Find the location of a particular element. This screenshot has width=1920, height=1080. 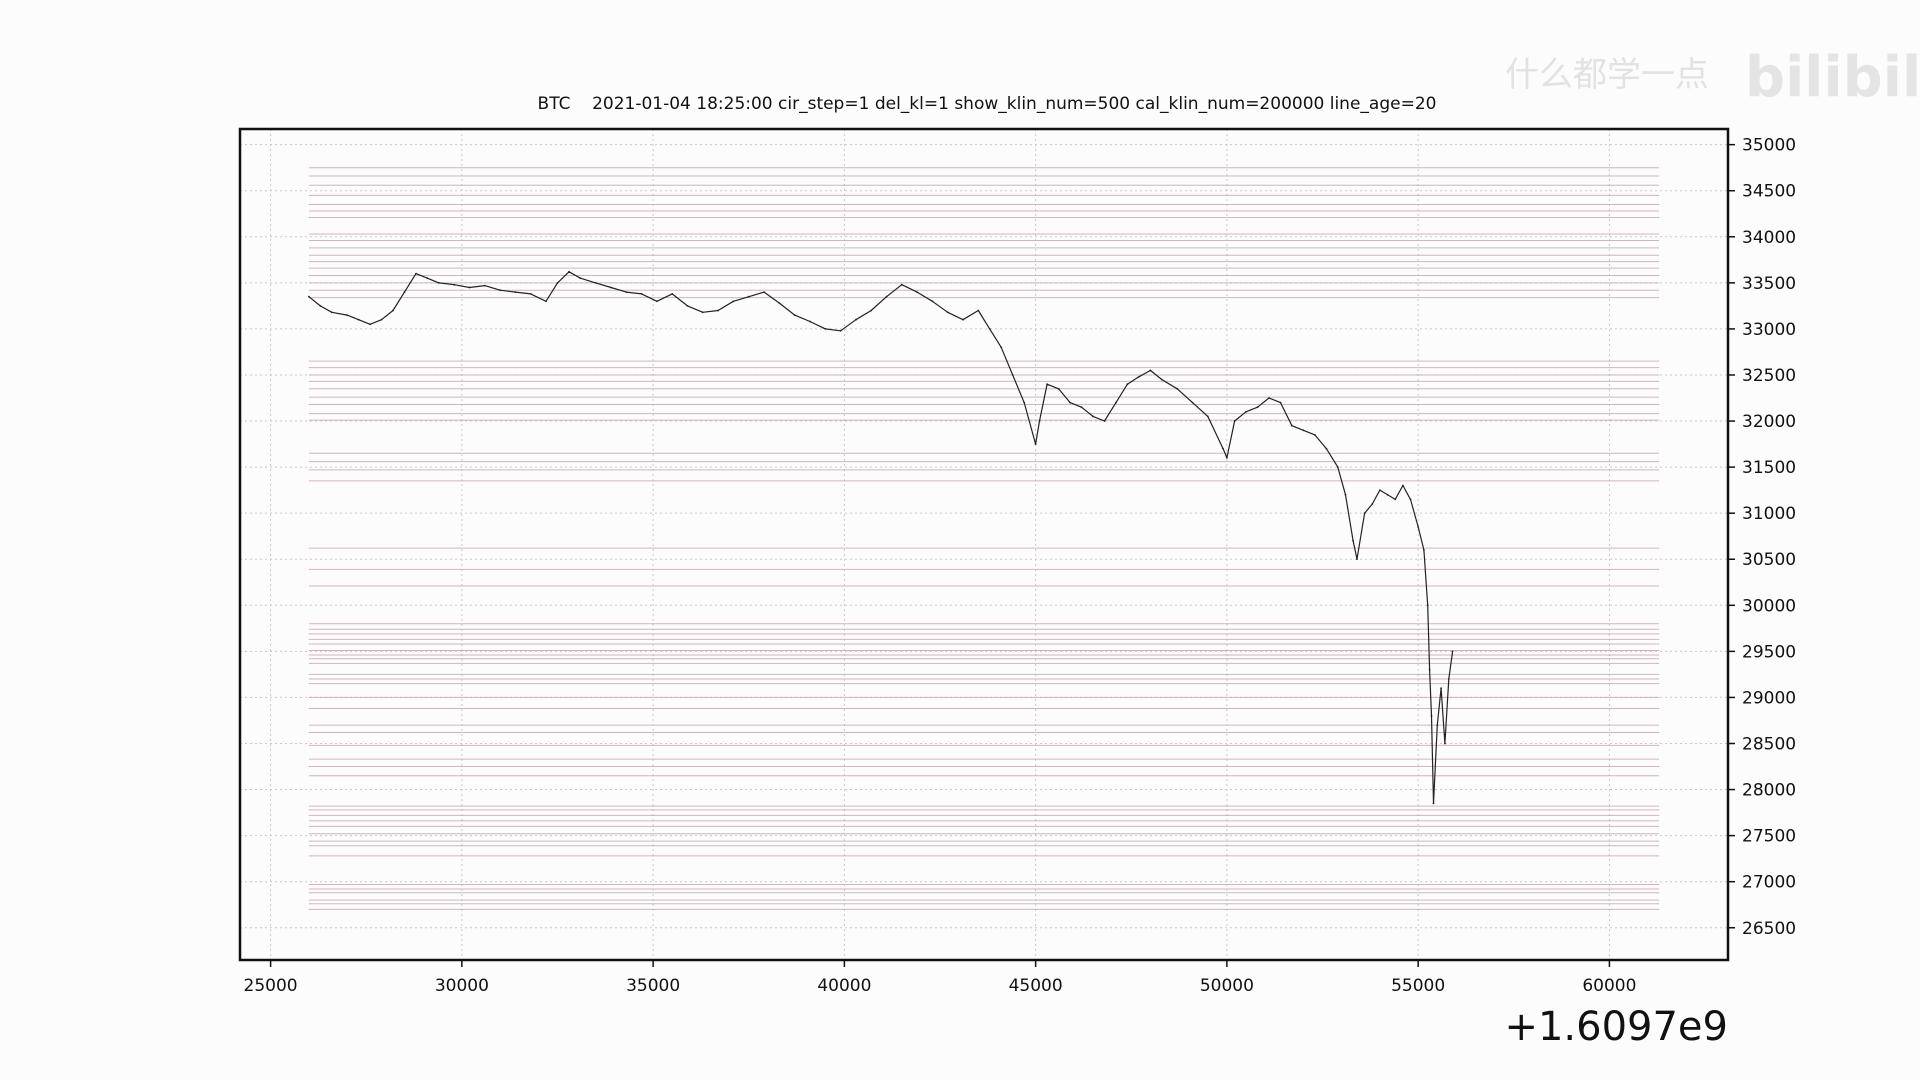

x-axis: 25000 30000 35000 40000 45000 50000 55000 60000 is located at coordinates (940, 978).